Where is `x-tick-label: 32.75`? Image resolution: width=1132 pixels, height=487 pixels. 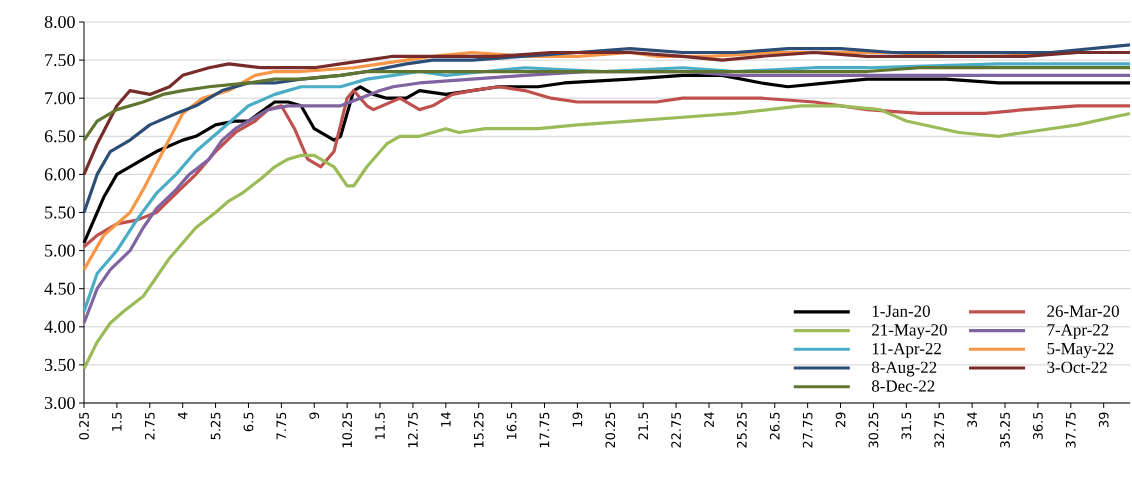
x-tick-label: 32.75 is located at coordinates (939, 430).